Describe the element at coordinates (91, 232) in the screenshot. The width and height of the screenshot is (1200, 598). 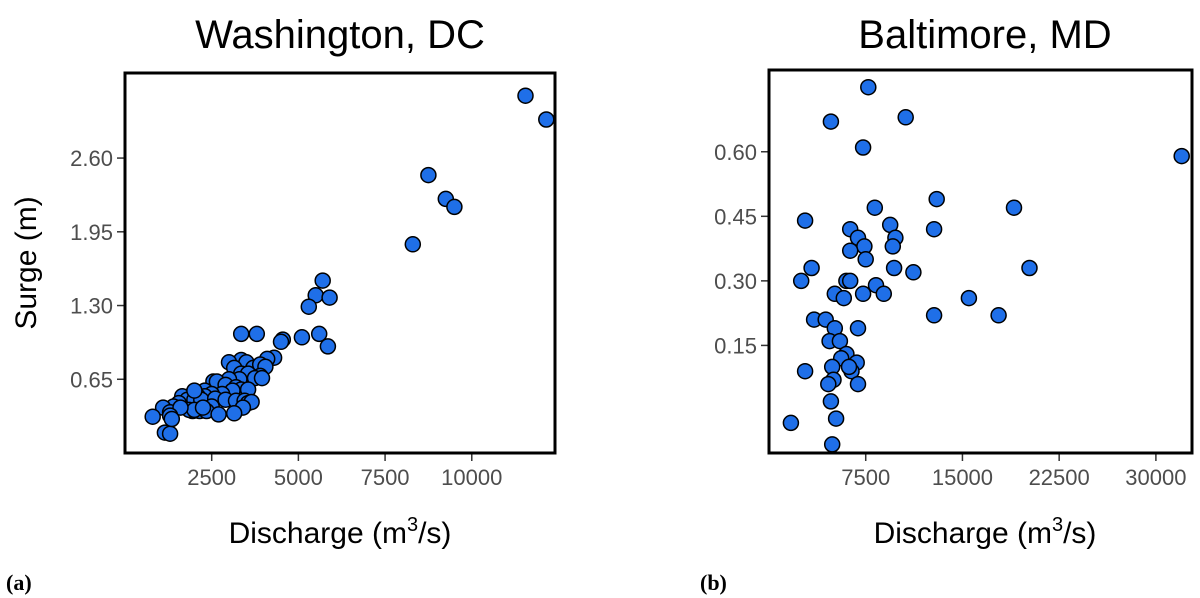
I see `y-tick-label-washington-2: 1.95` at that location.